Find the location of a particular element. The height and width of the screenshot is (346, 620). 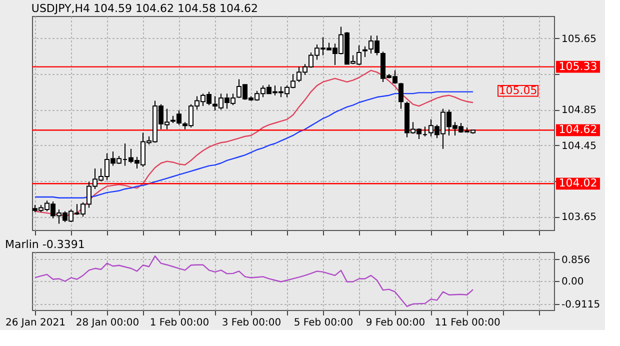

x-tick-label: 5 Feb 00:00 is located at coordinates (324, 323).